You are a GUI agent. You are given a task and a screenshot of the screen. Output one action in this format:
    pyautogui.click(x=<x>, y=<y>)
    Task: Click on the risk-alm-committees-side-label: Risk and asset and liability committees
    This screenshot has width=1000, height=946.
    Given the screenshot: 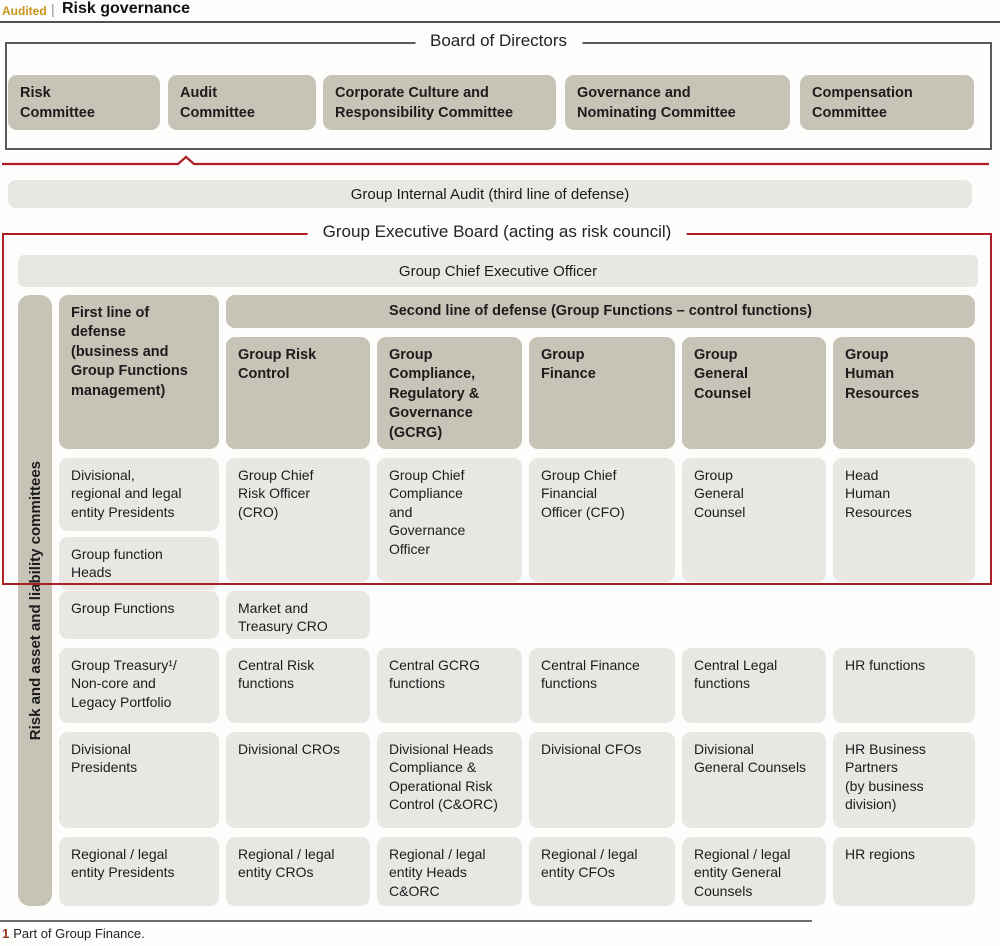 What is the action you would take?
    pyautogui.click(x=35, y=600)
    